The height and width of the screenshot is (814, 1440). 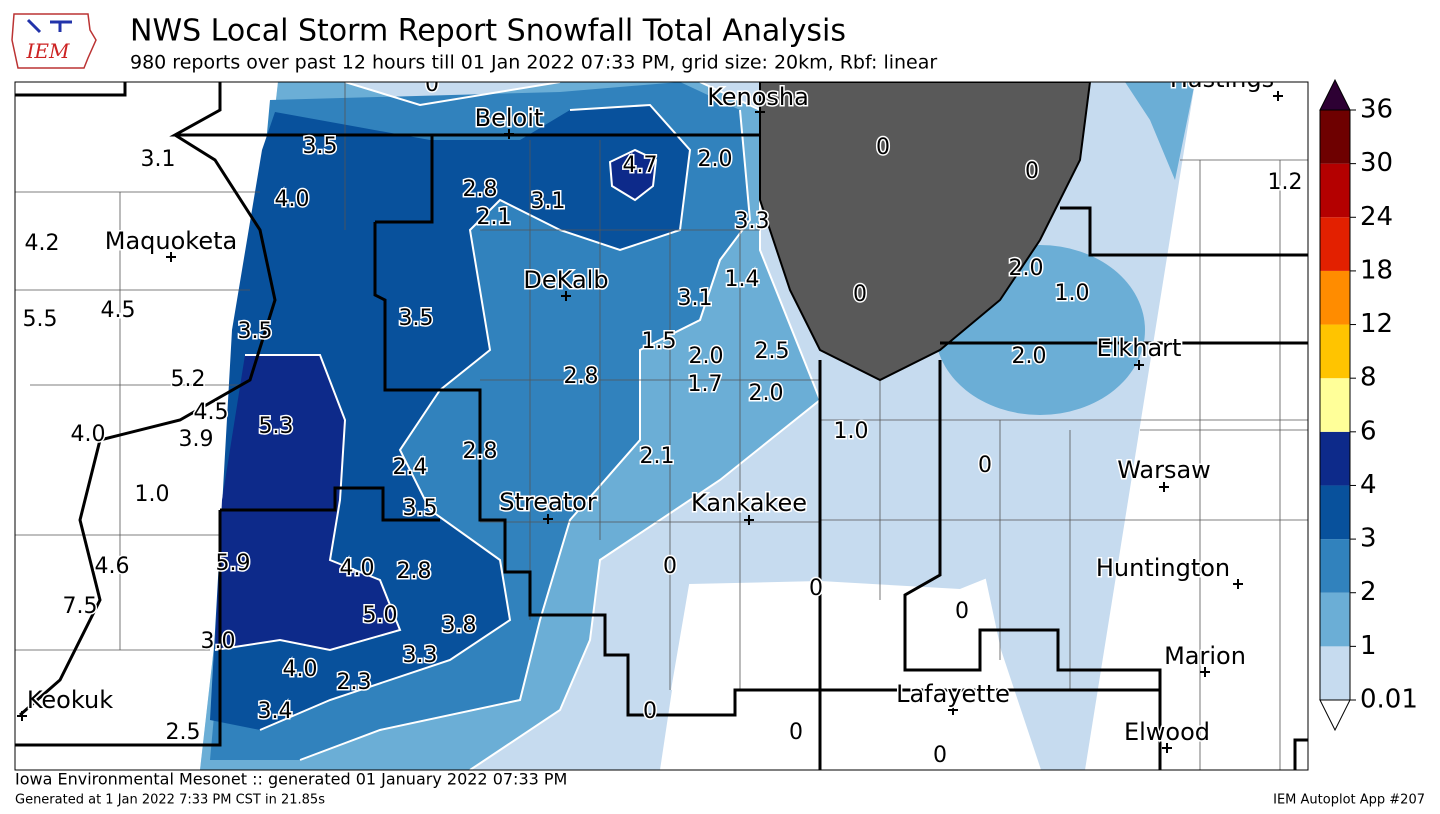 I want to click on snowfall-label: 3.0, so click(x=218, y=641).